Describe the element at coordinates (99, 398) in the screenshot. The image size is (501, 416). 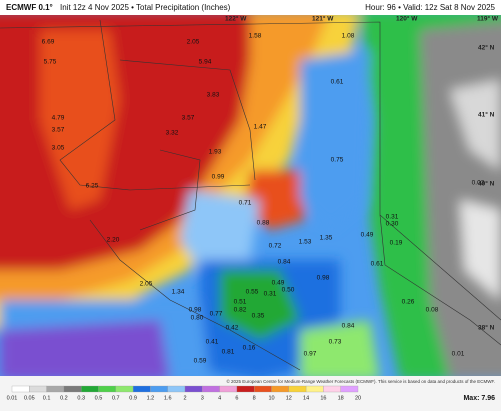
I see `colorbar-label: 0.5` at that location.